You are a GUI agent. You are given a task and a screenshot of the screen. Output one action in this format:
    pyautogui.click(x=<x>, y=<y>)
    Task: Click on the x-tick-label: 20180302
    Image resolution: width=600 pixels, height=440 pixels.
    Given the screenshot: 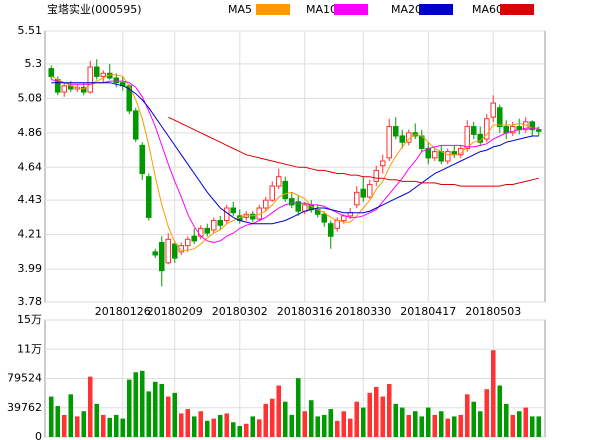 What is the action you would take?
    pyautogui.click(x=240, y=311)
    